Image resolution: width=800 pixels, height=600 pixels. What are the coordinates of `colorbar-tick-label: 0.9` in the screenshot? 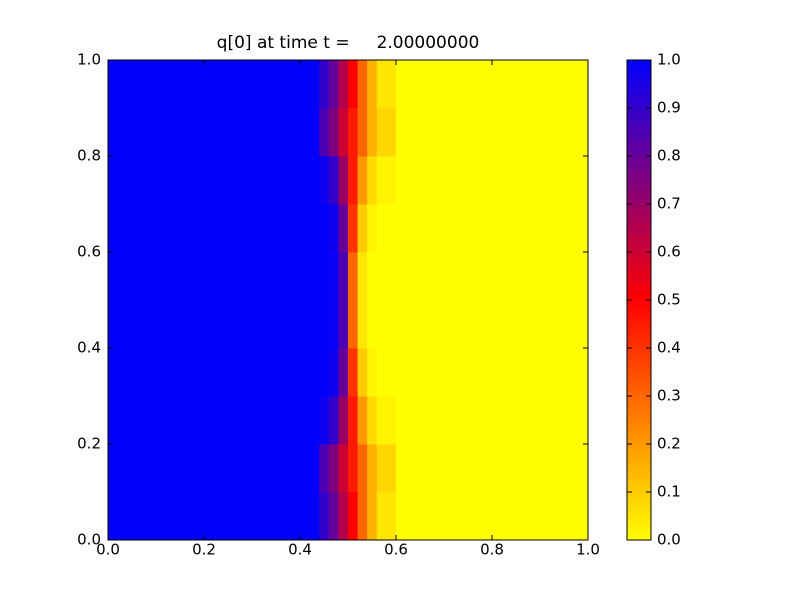 It's located at (669, 108).